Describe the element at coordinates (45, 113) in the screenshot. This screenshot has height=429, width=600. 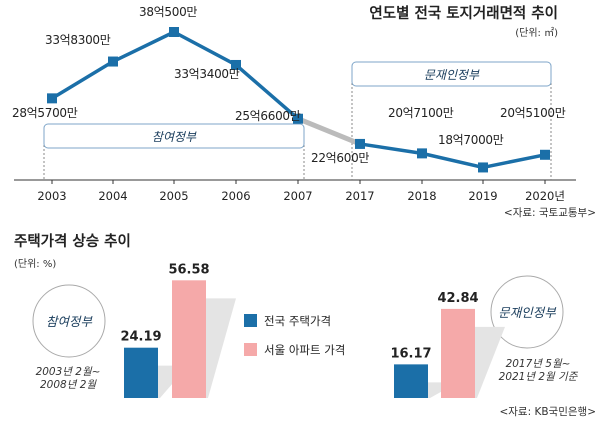
I see `data-label: 28억5700만` at that location.